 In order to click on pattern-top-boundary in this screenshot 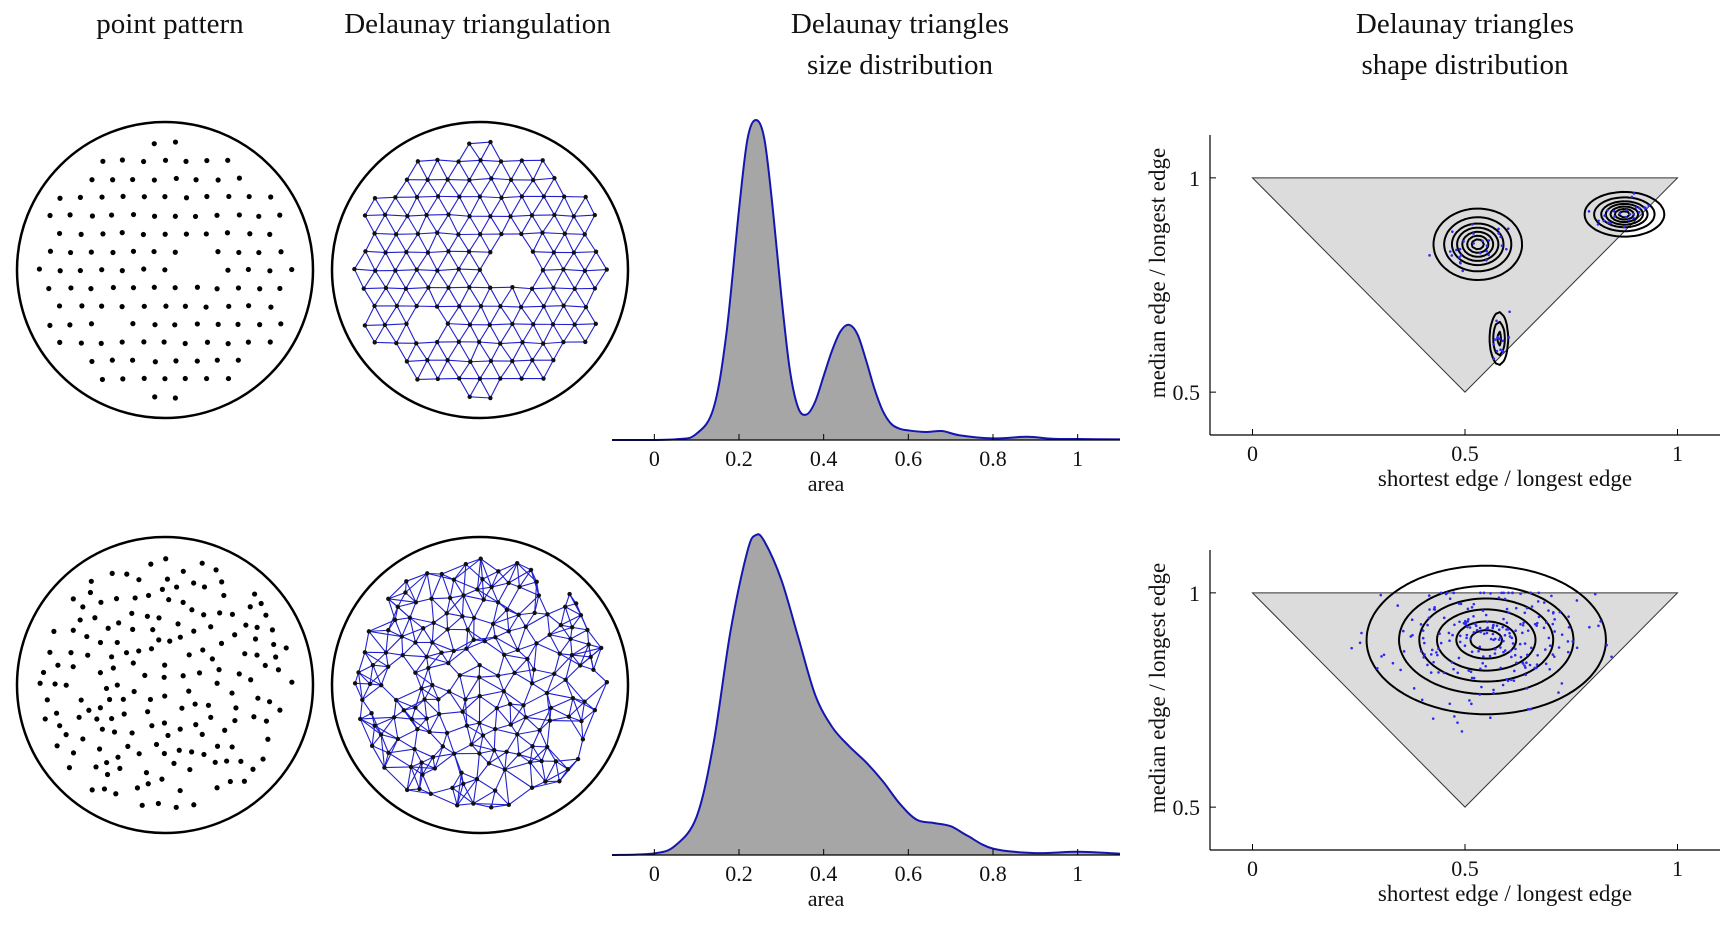, I will do `click(165, 270)`.